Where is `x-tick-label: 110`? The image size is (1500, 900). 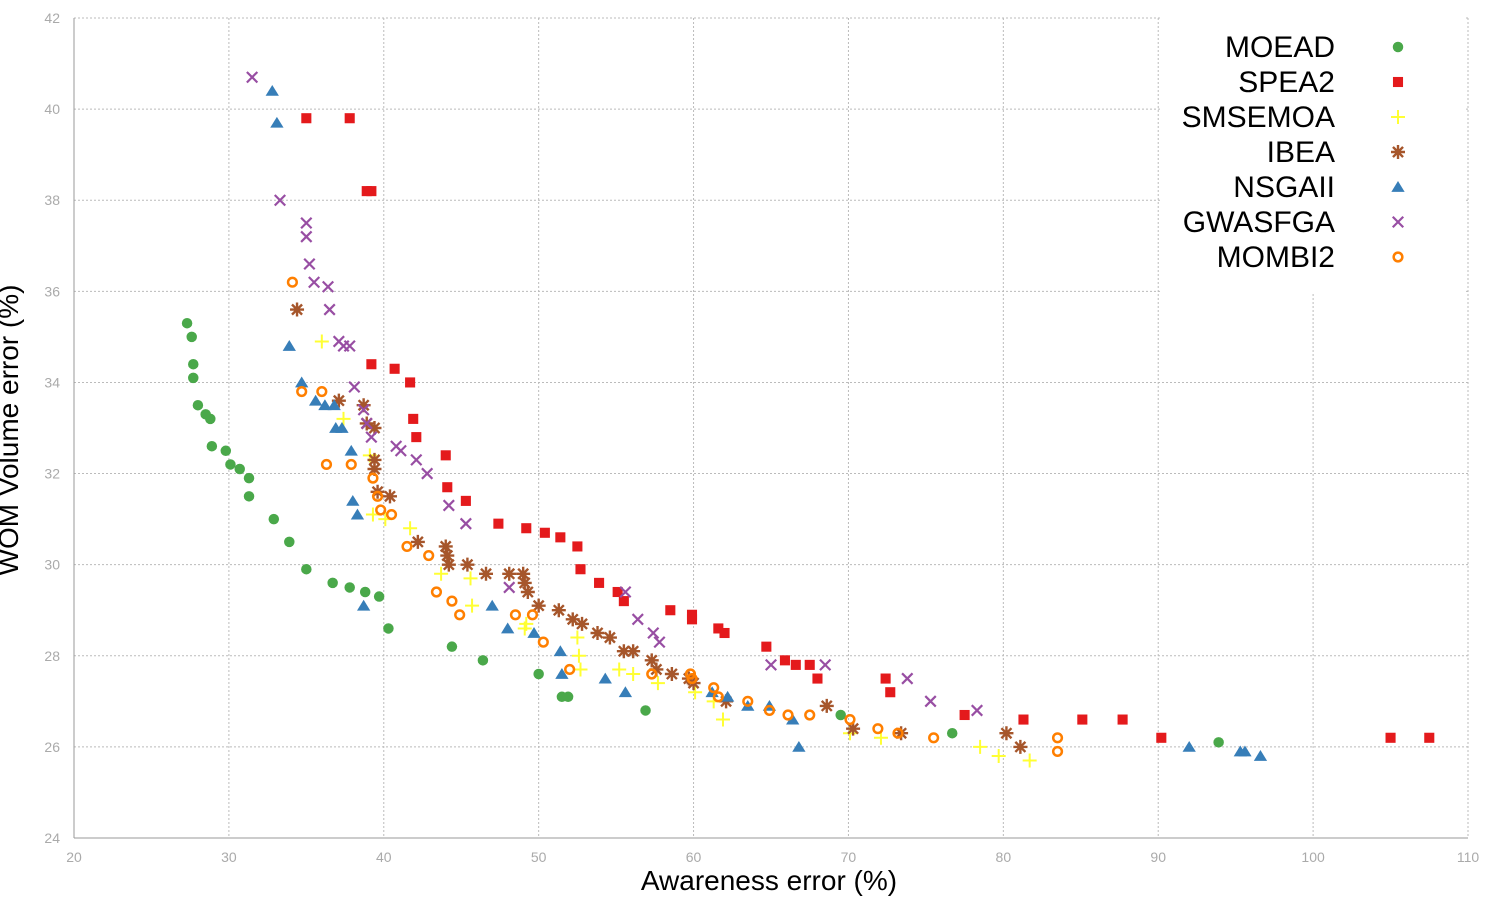 x-tick-label: 110 is located at coordinates (1468, 857).